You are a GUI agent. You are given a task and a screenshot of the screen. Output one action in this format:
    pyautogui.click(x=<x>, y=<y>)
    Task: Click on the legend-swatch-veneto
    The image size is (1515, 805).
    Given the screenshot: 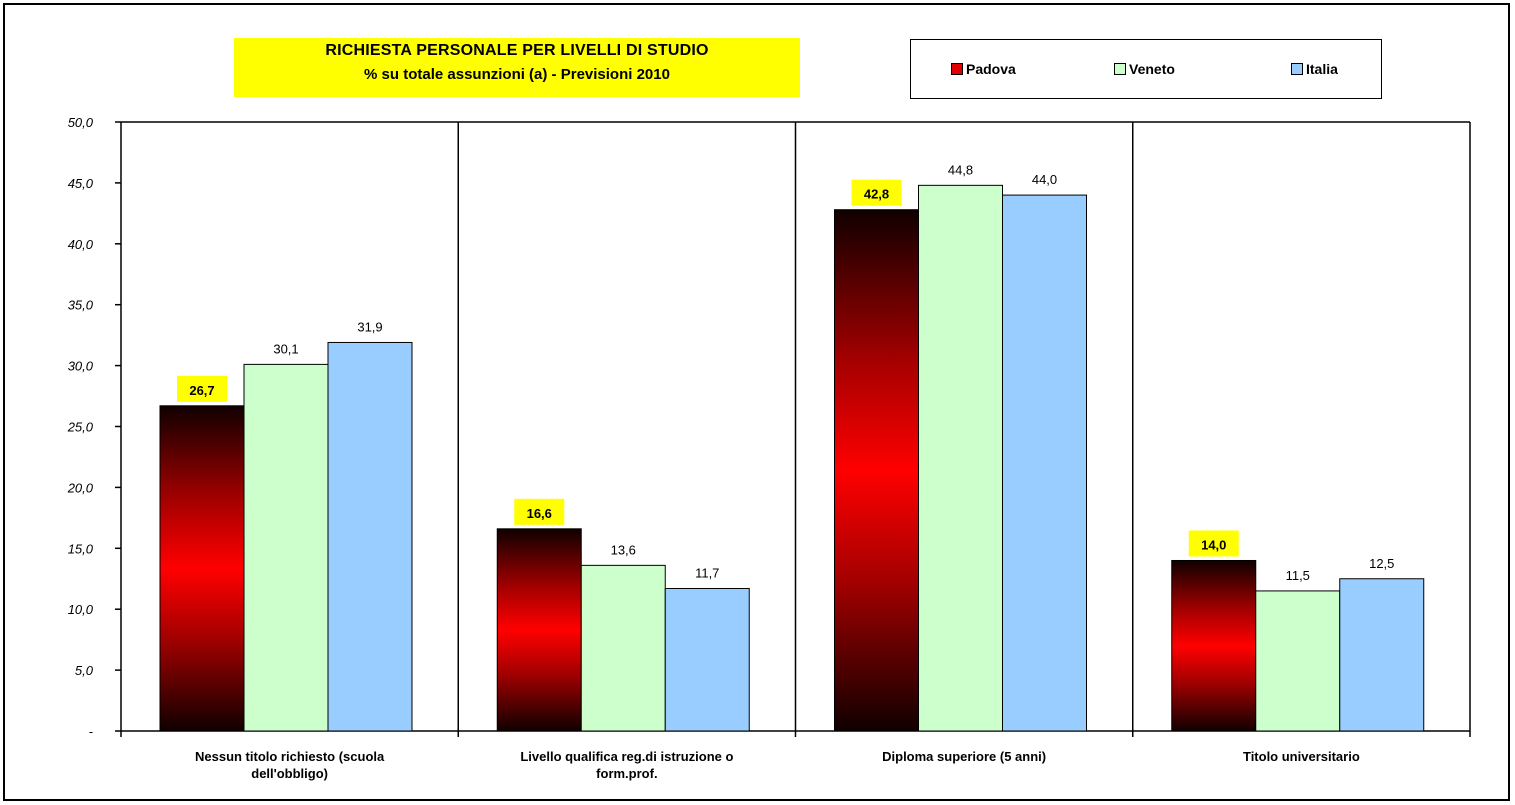 What is the action you would take?
    pyautogui.click(x=1120, y=69)
    